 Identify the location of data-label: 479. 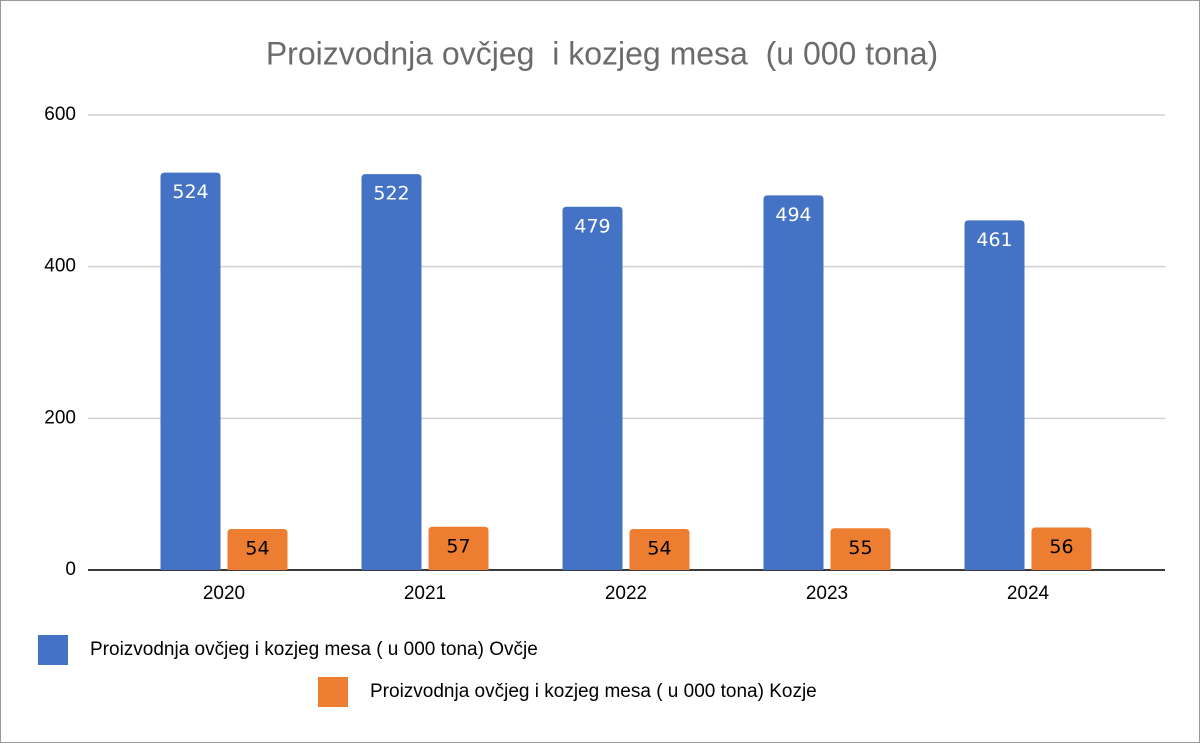
(592, 226).